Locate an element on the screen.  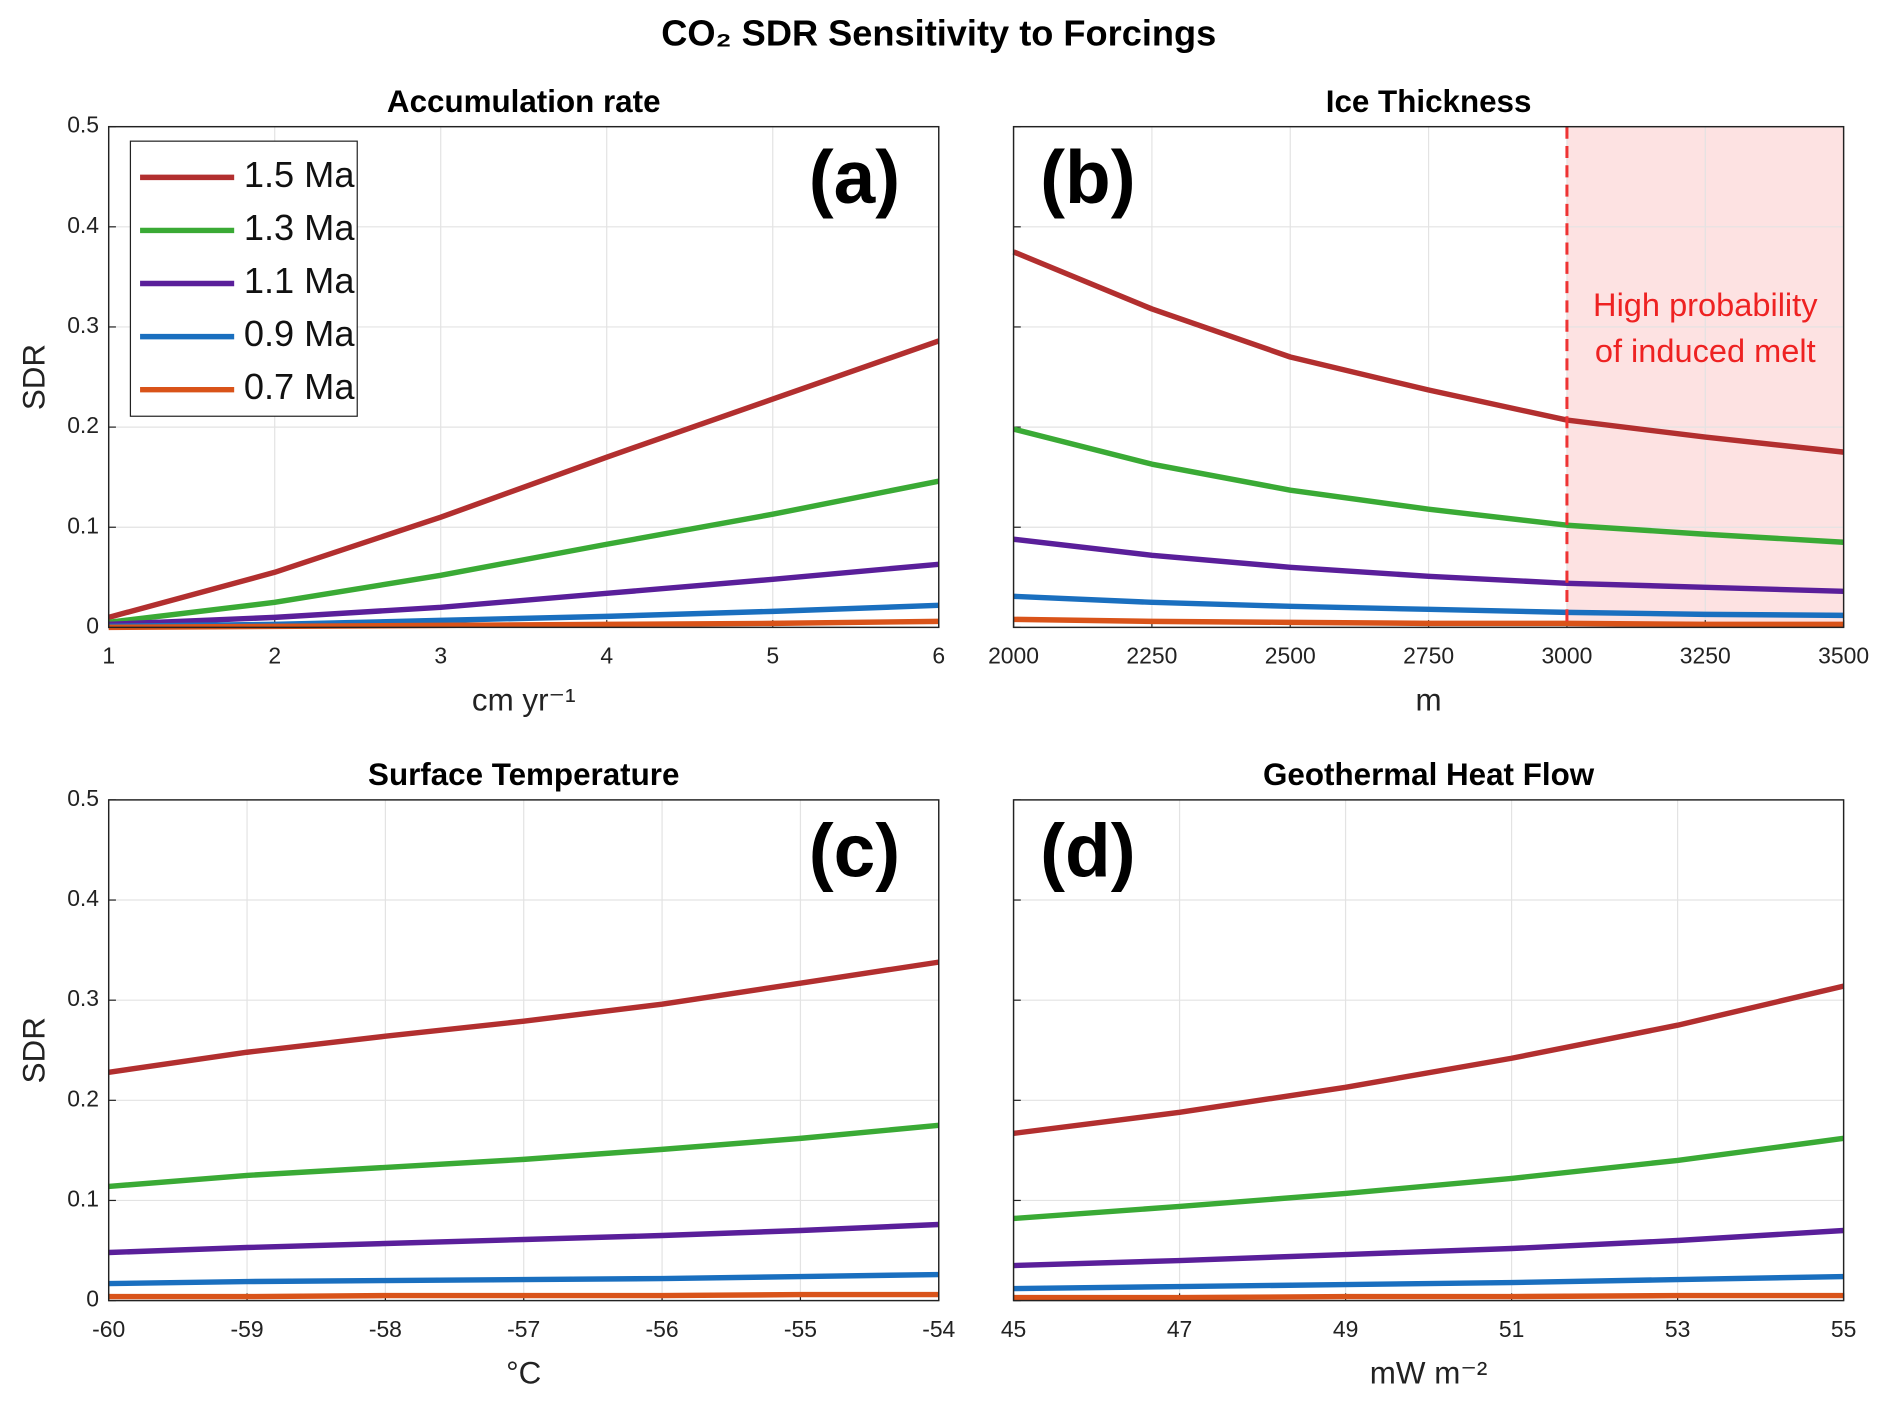
subplot-title: Accumulation rate is located at coordinates (524, 101).